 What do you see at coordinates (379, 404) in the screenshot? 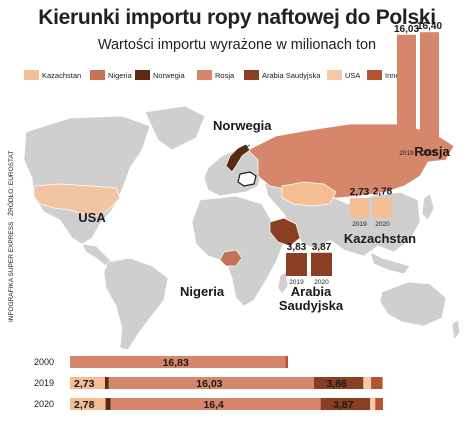
I see `bar-segment-2020-inne` at bounding box center [379, 404].